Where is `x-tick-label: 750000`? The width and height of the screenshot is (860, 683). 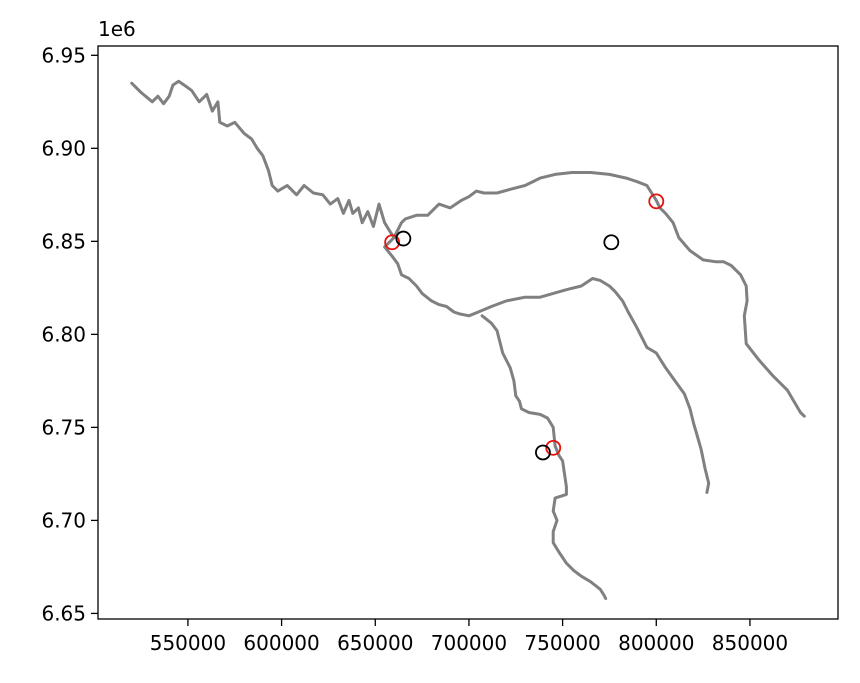
x-tick-label: 750000 is located at coordinates (562, 643).